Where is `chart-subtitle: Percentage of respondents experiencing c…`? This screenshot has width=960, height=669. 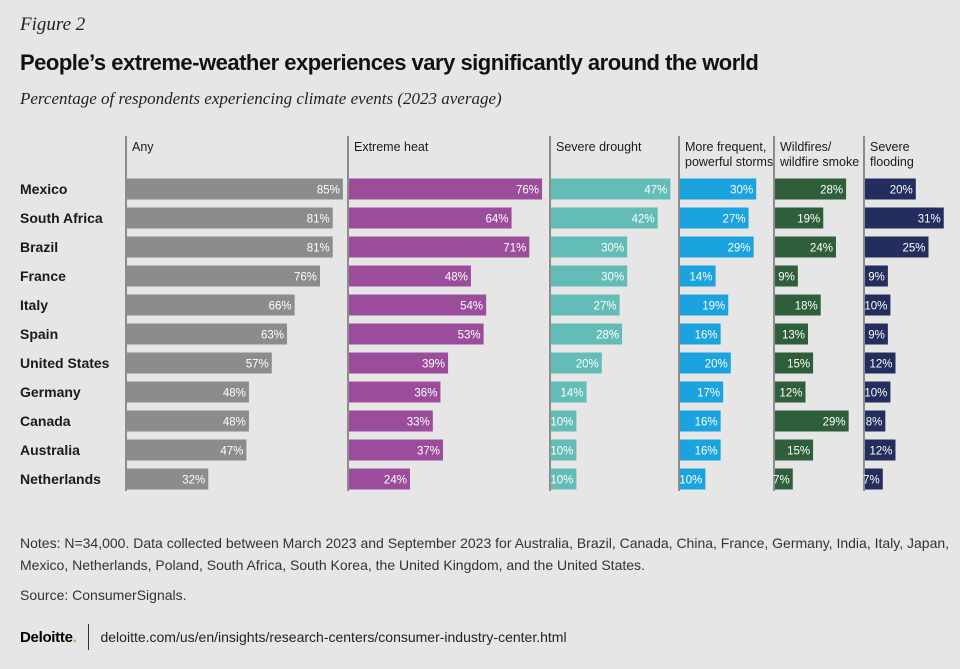
chart-subtitle: Percentage of respondents experiencing c… is located at coordinates (261, 98).